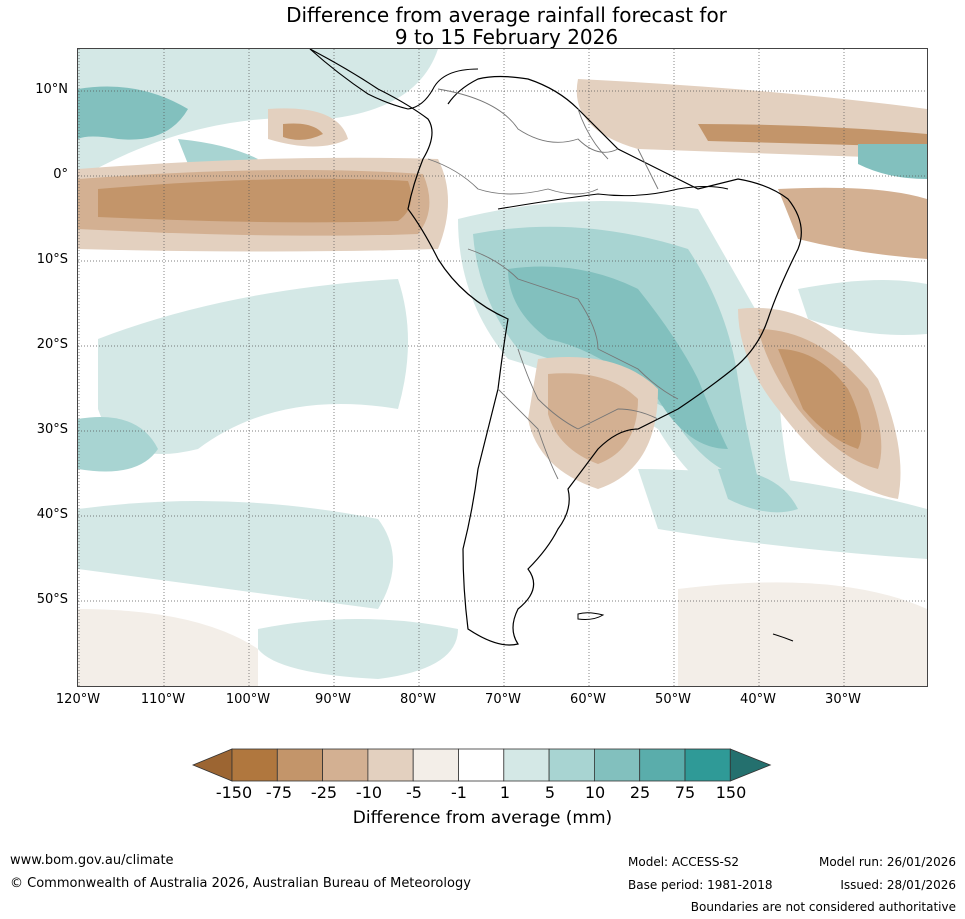 This screenshot has width=965, height=919. I want to click on central-america-coastline, so click(394, 79).